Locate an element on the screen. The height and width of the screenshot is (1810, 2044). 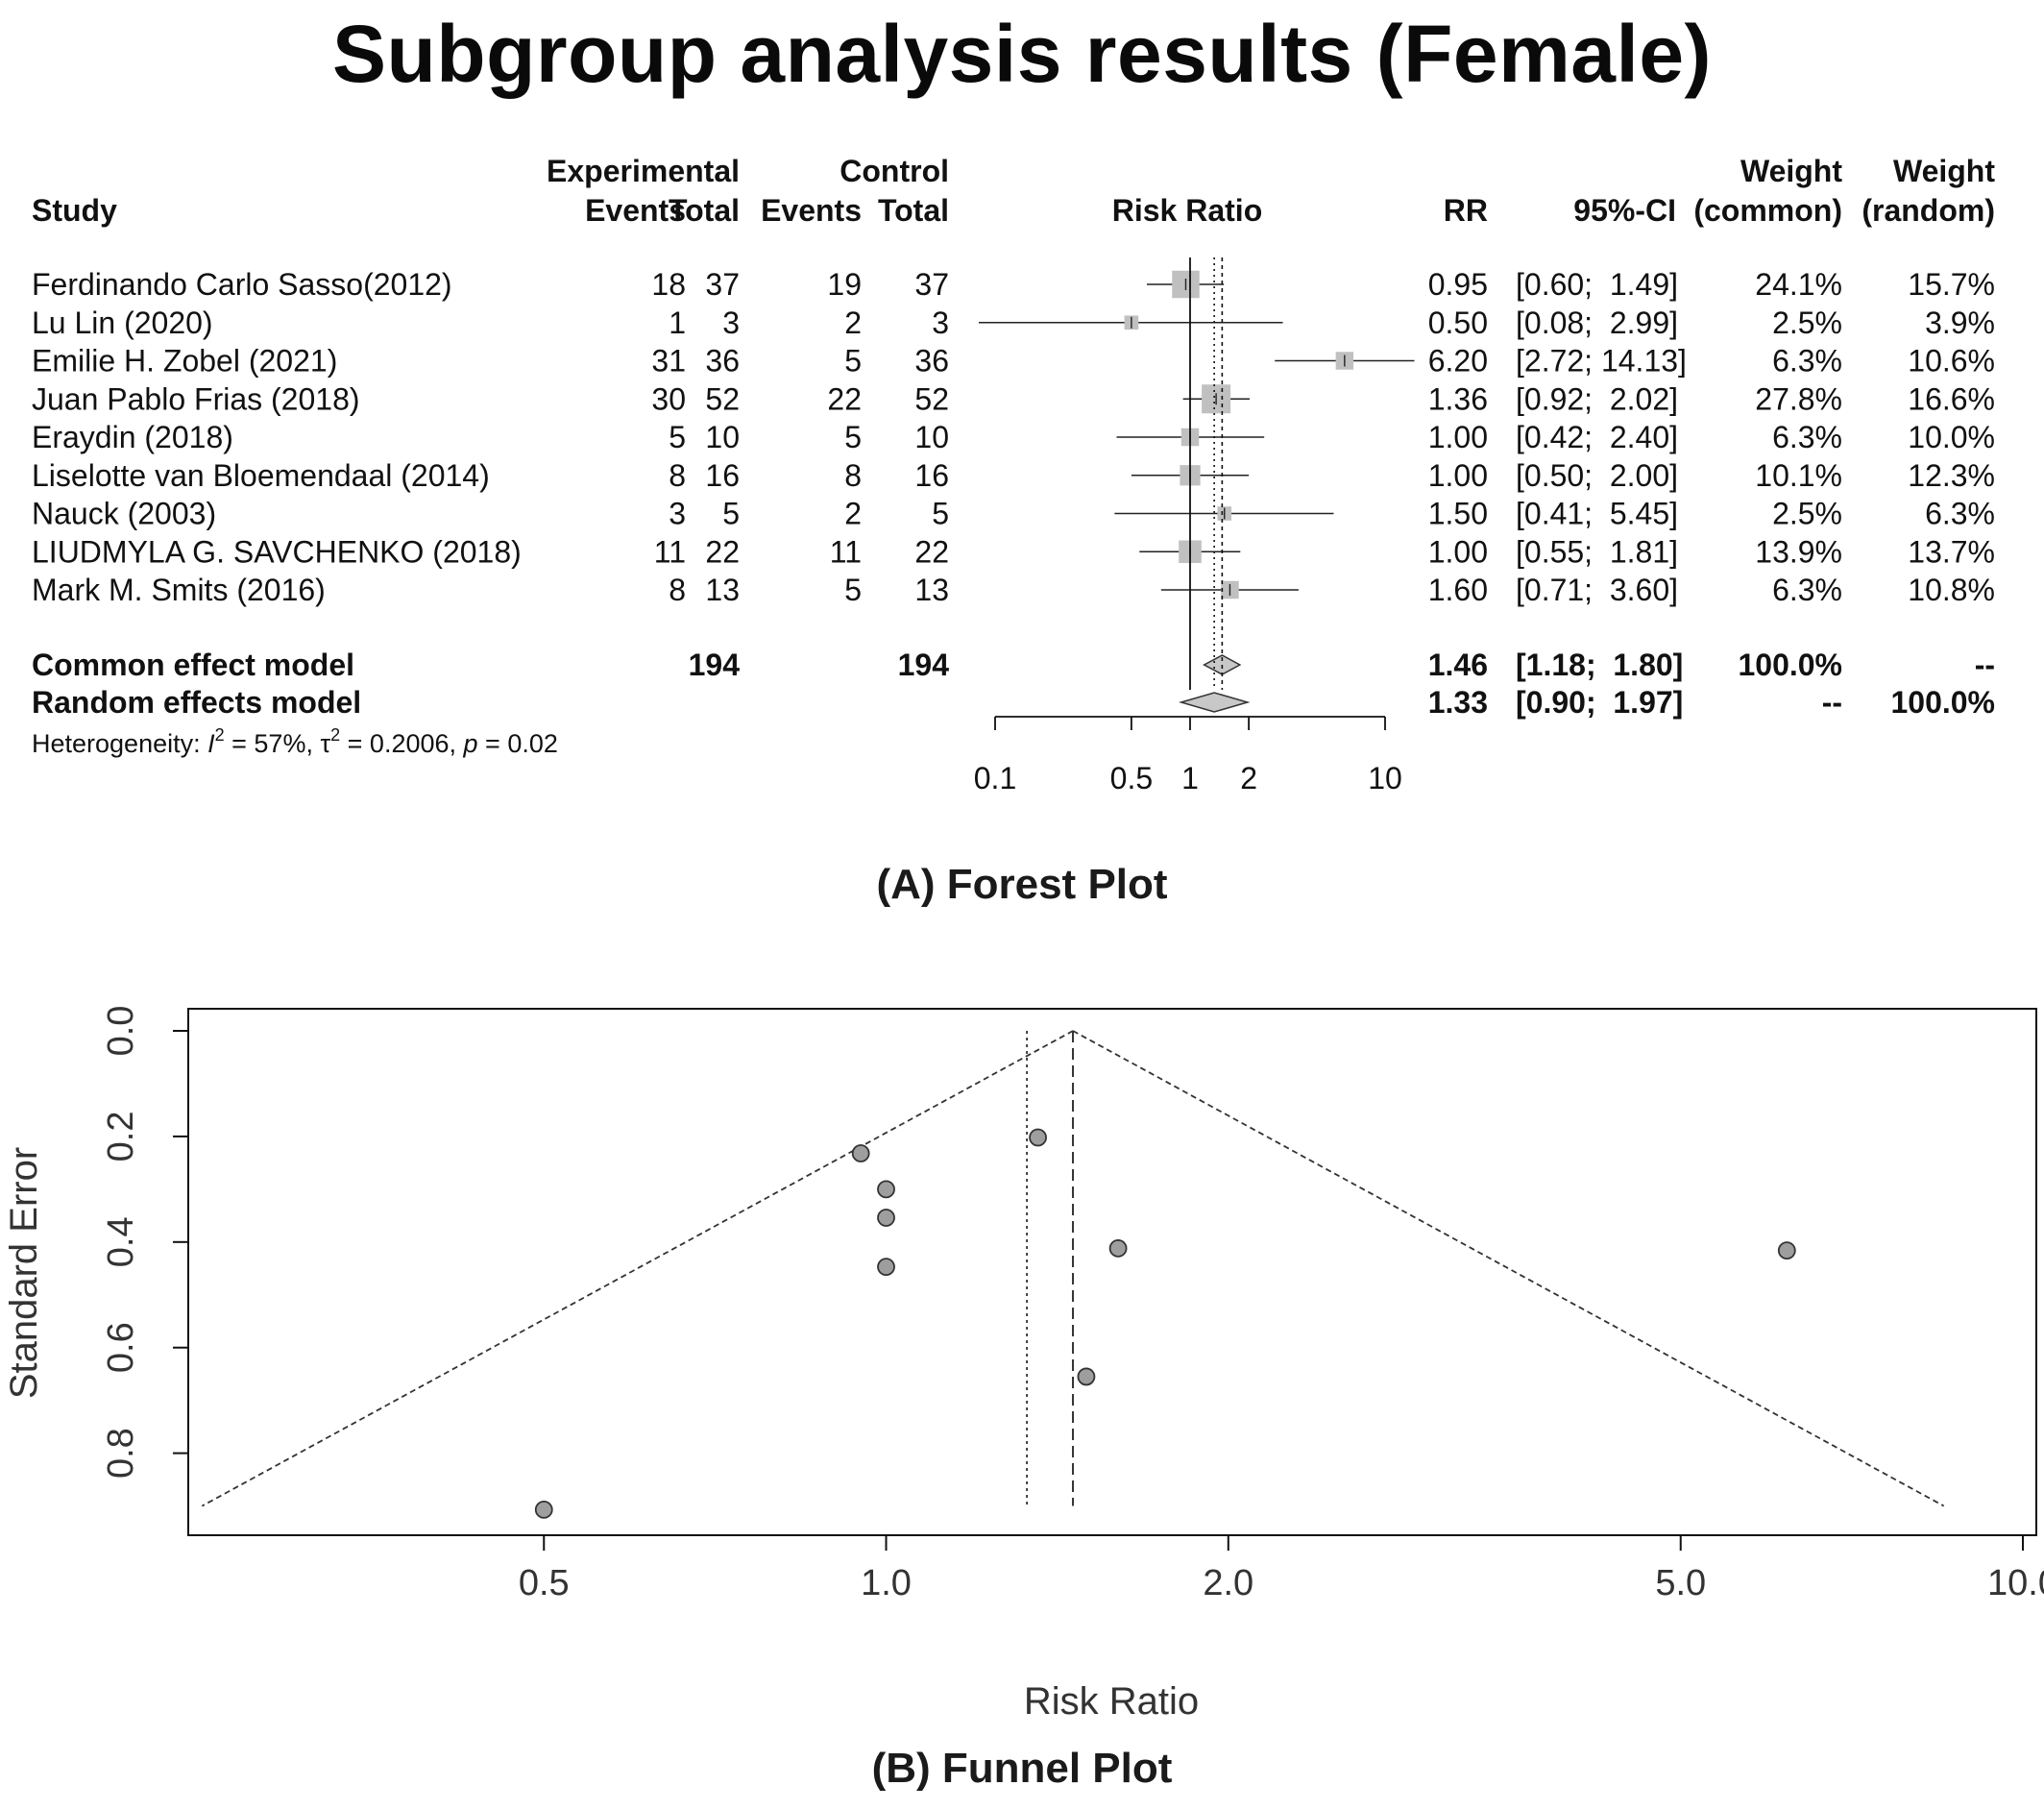
exp-total: 52 is located at coordinates (722, 399).